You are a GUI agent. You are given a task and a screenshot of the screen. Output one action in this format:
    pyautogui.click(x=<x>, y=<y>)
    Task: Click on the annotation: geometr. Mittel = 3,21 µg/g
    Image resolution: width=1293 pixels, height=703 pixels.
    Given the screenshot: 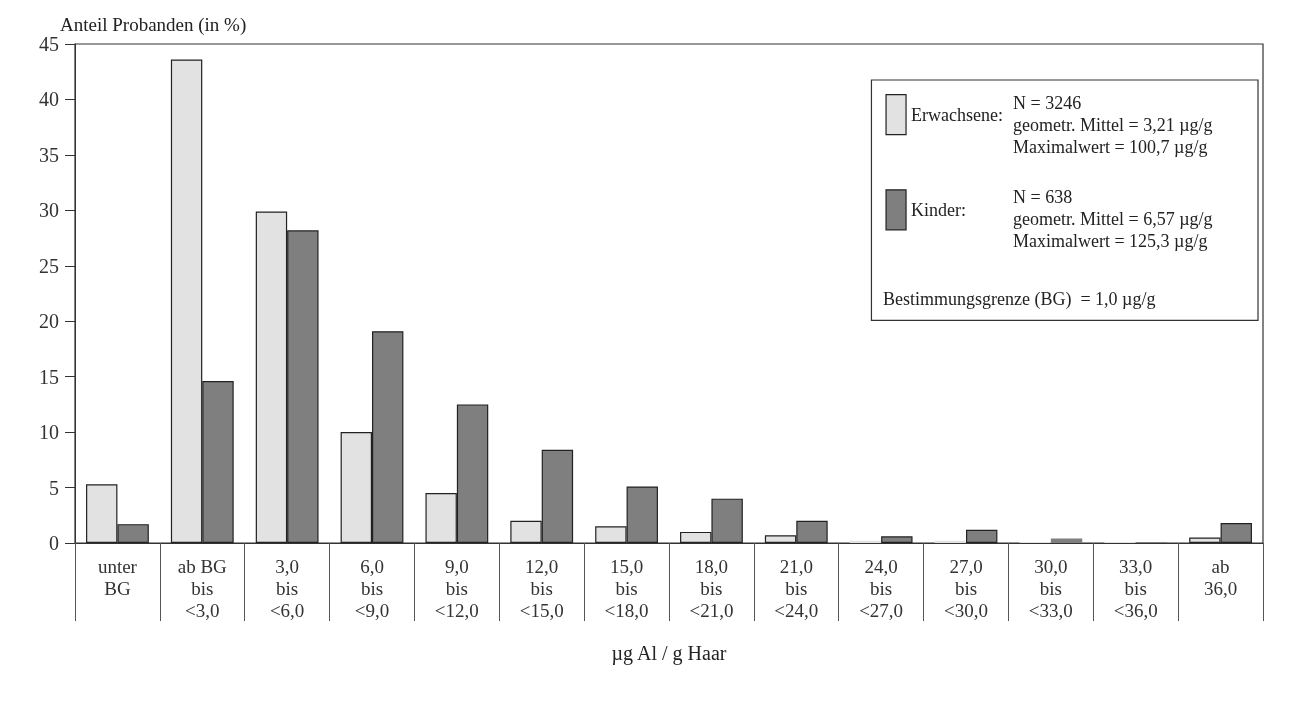 What is the action you would take?
    pyautogui.click(x=1113, y=125)
    